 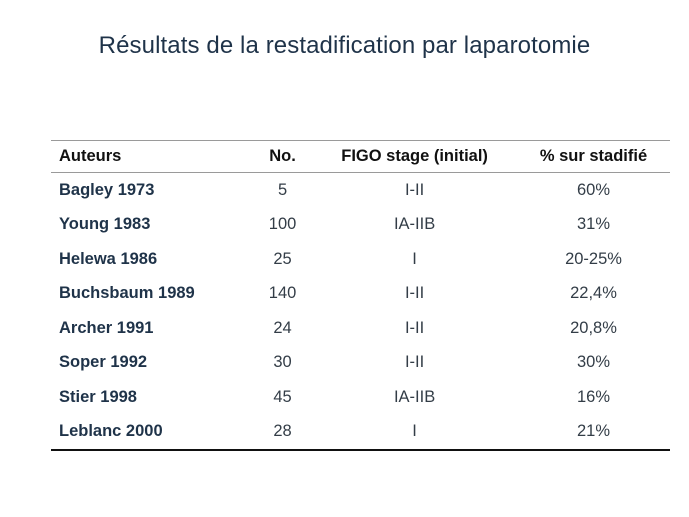 I want to click on header-percent: % sur stadifié, so click(x=593, y=156).